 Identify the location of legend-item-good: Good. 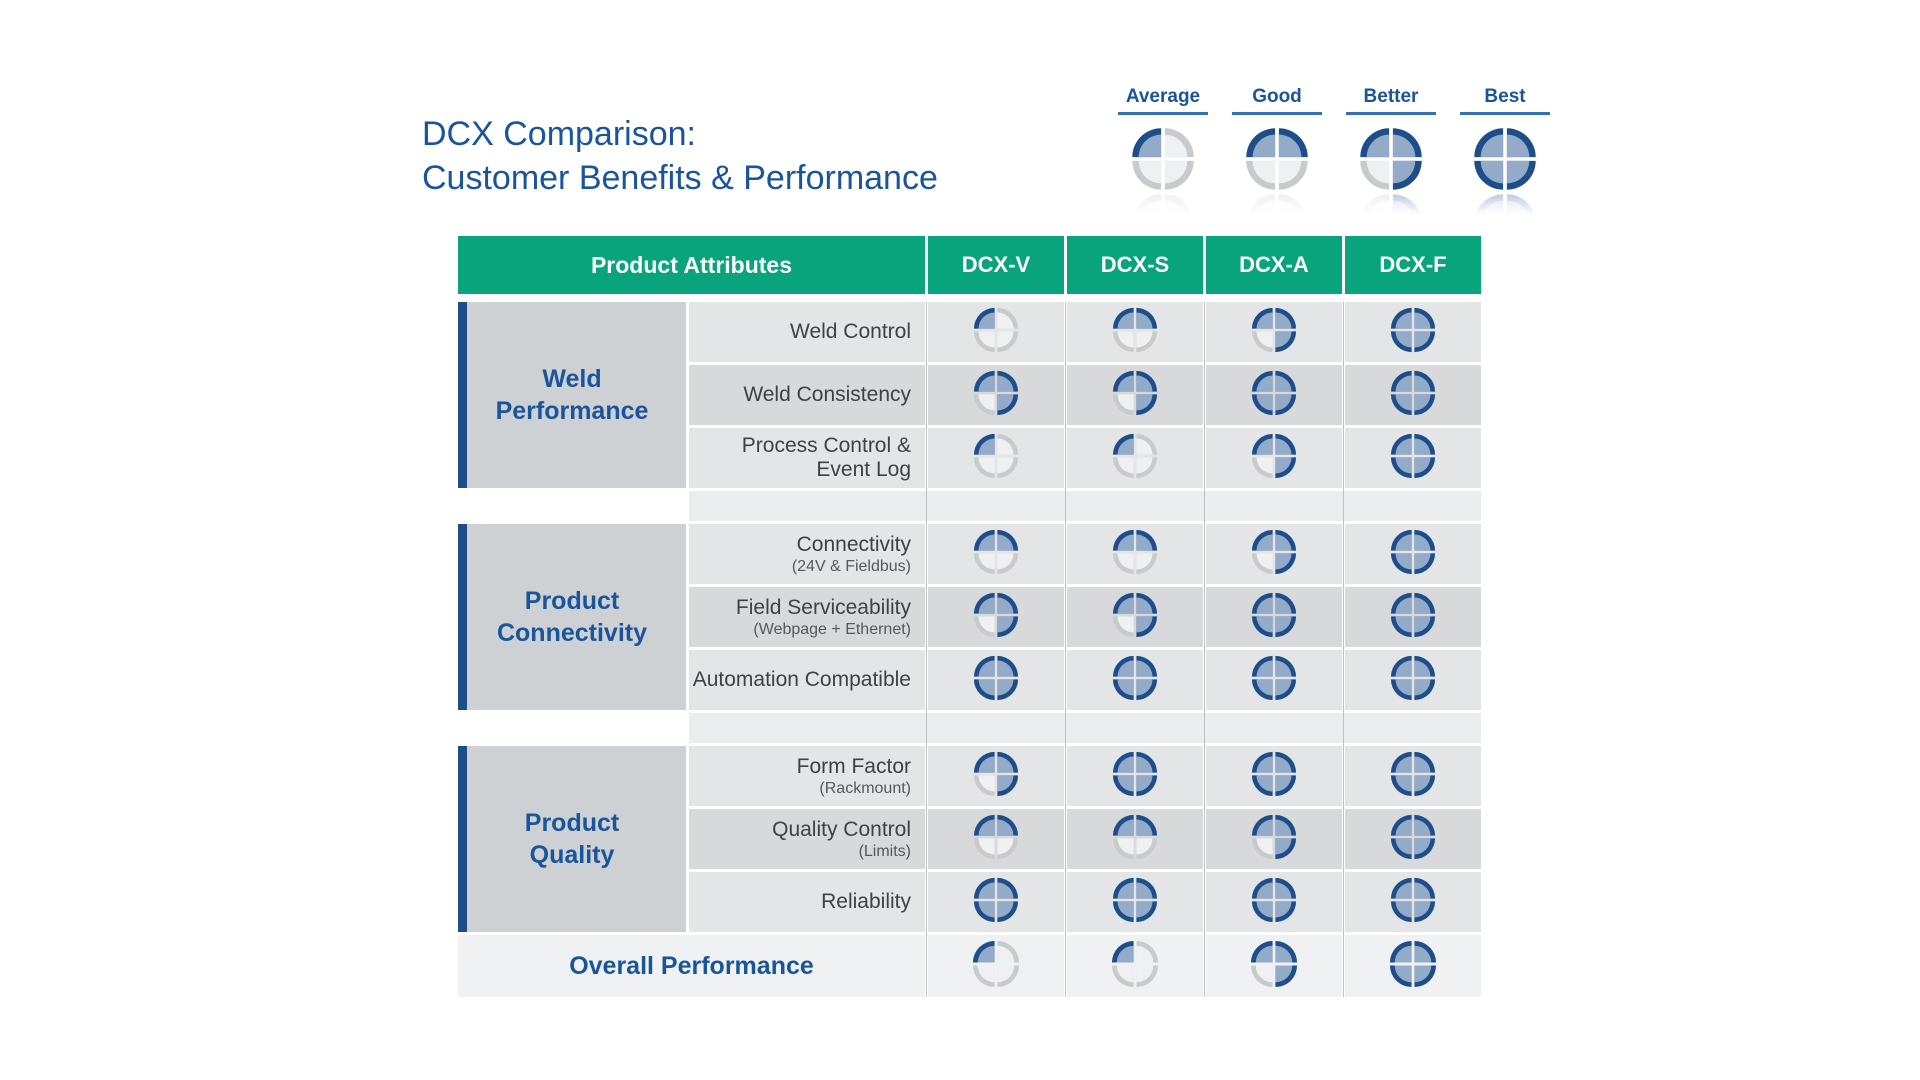
(1277, 152).